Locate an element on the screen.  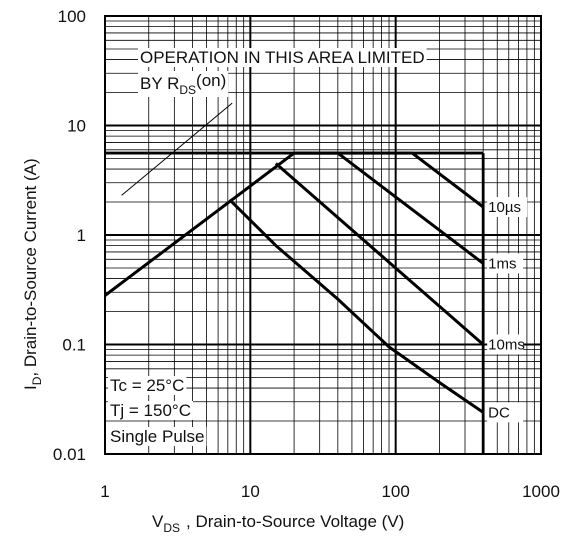
x-axis-title-sub: DS is located at coordinates (171, 528).